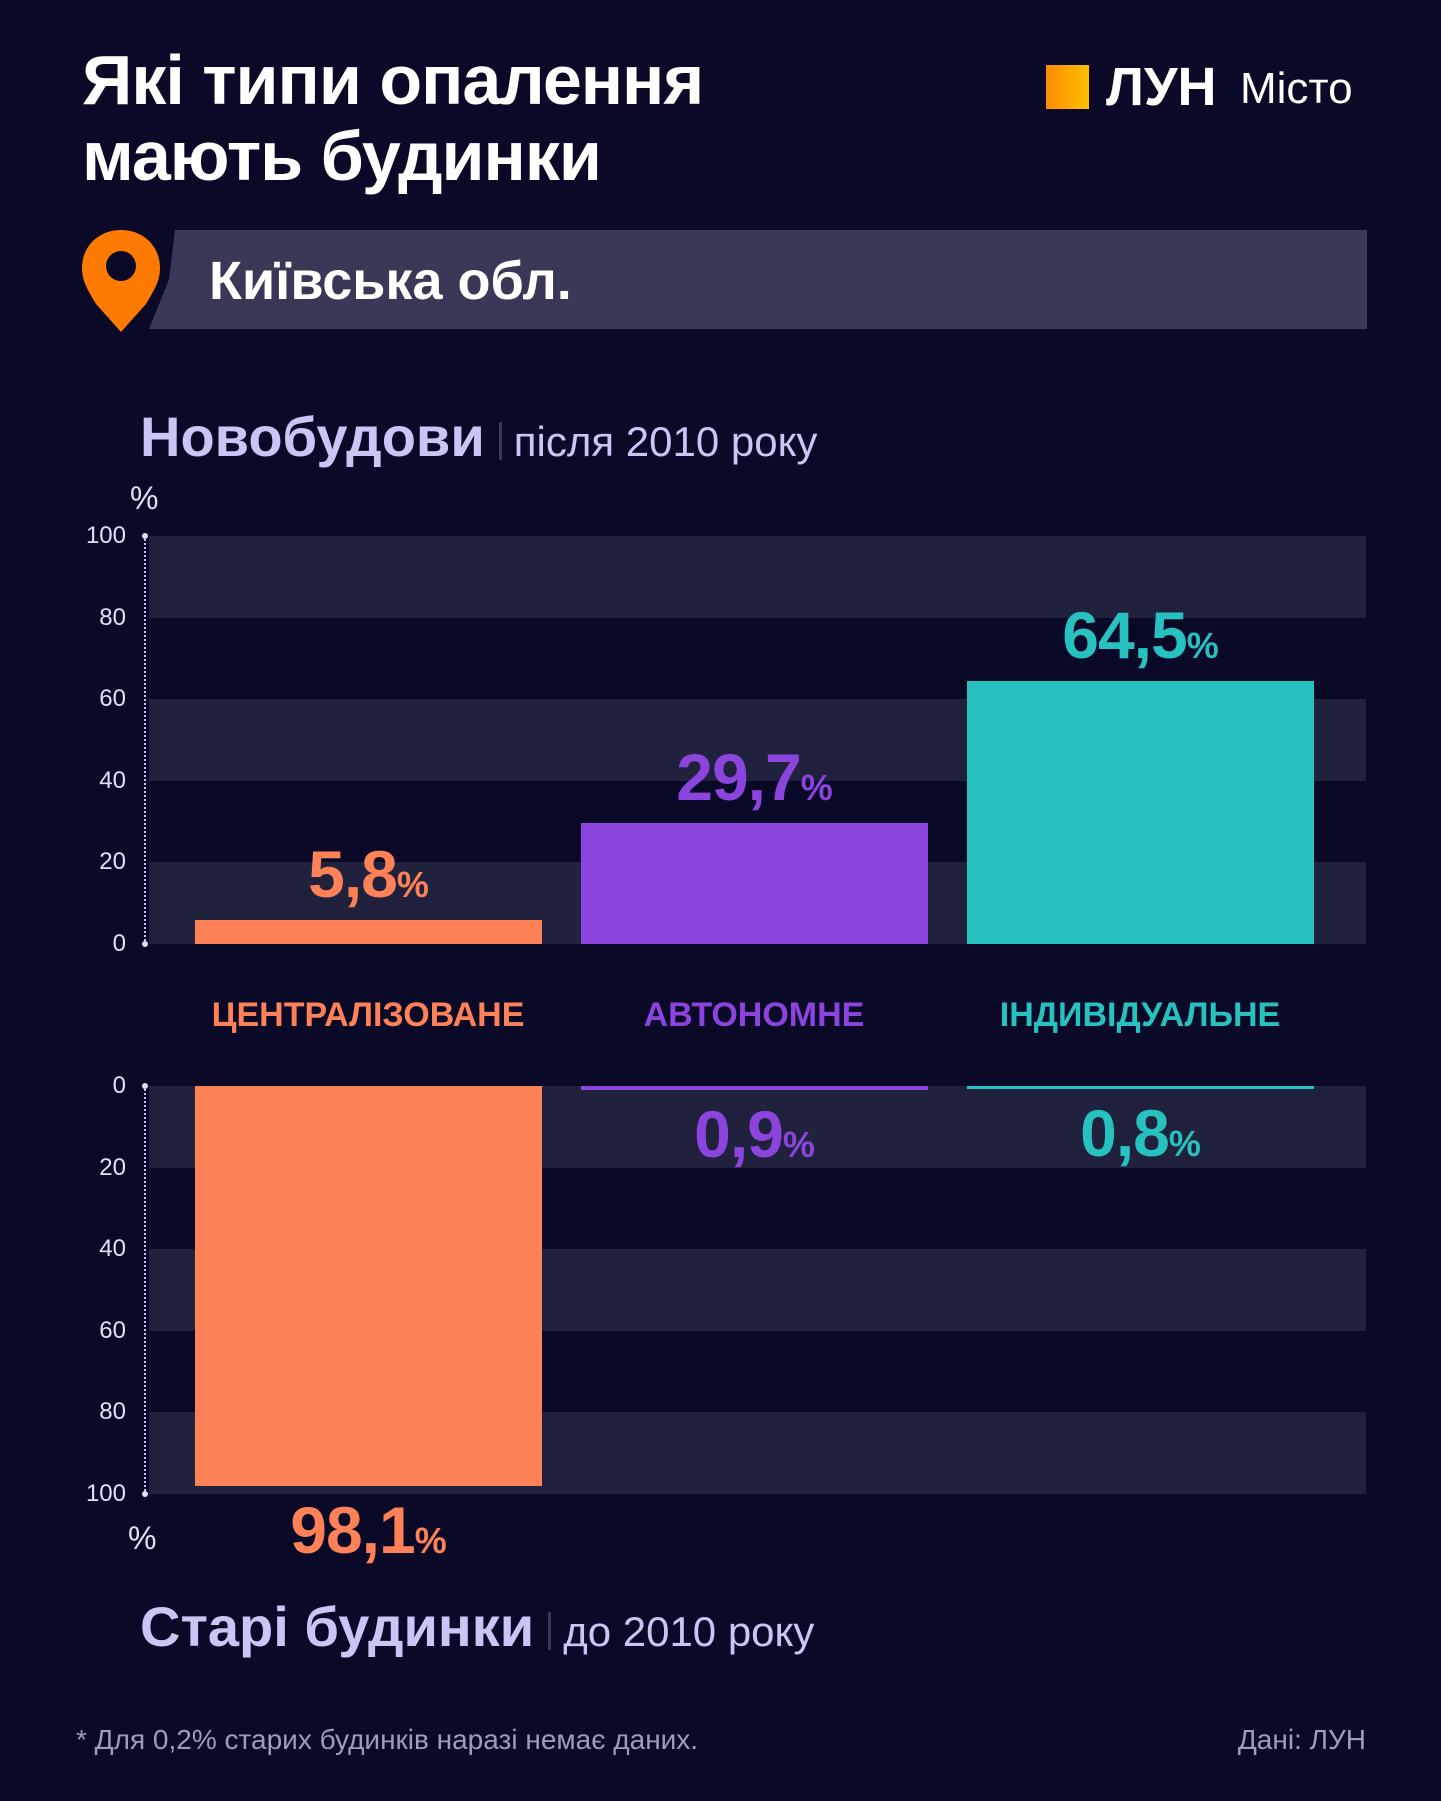  I want to click on page-title: Які типи опалення мають будинки, so click(393, 118).